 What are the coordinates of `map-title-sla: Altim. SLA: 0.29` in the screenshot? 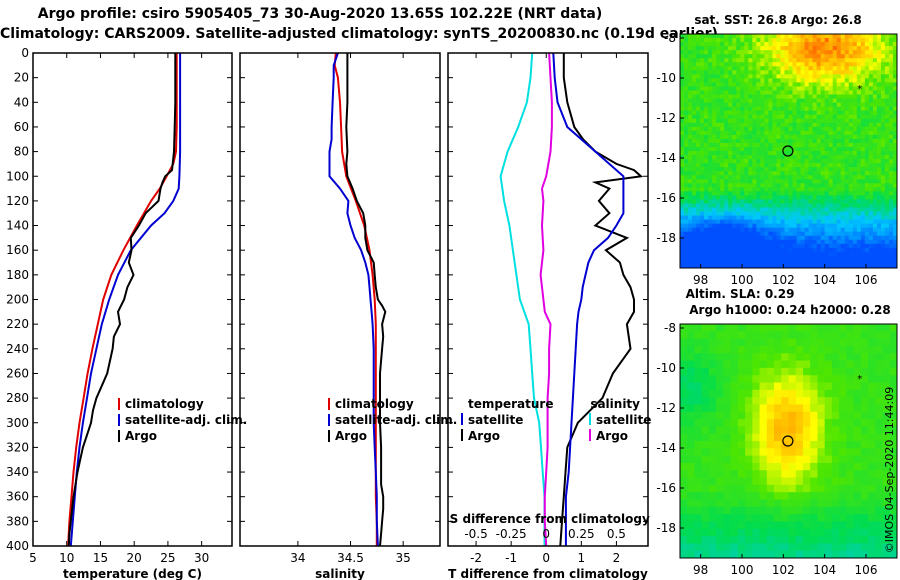 It's located at (740, 294).